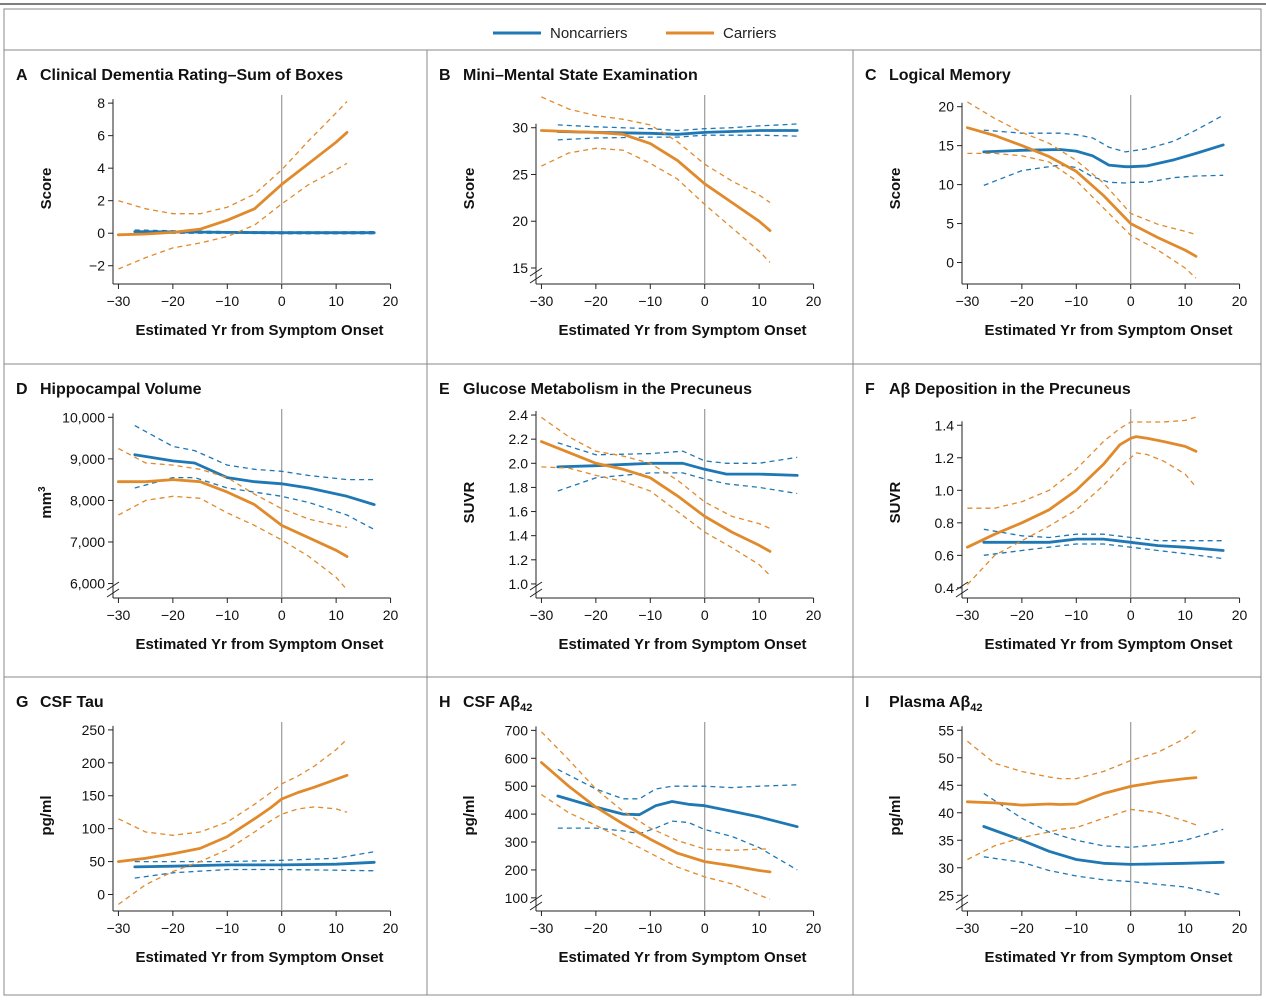 The width and height of the screenshot is (1266, 1003). Describe the element at coordinates (945, 458) in the screenshot. I see `y-tick-label: 1.2` at that location.